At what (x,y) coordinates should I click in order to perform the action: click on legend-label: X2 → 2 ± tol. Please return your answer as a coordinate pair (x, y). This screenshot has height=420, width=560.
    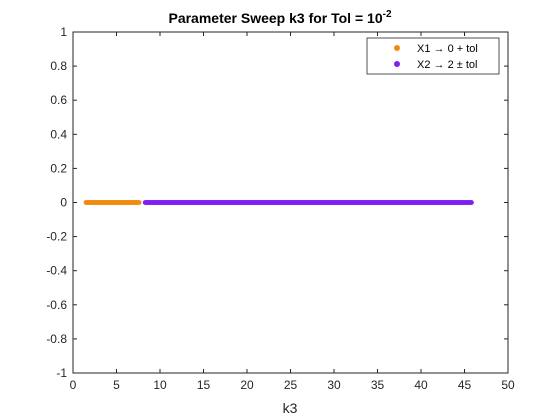
    Looking at the image, I should click on (447, 65).